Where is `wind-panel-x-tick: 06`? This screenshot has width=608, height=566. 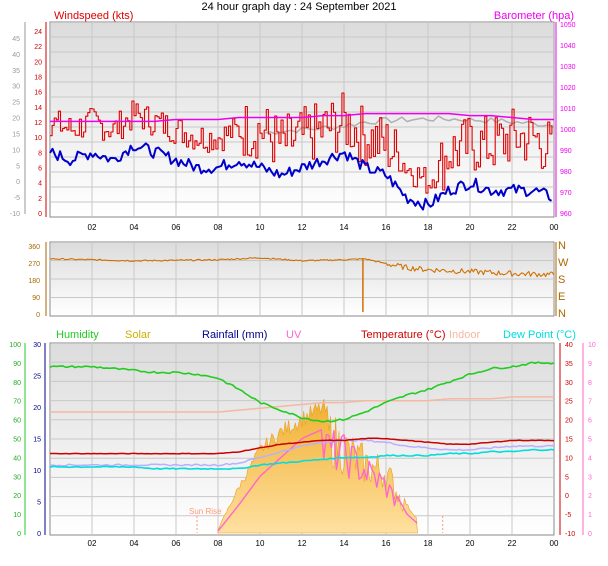
wind-panel-x-tick: 06 is located at coordinates (176, 227).